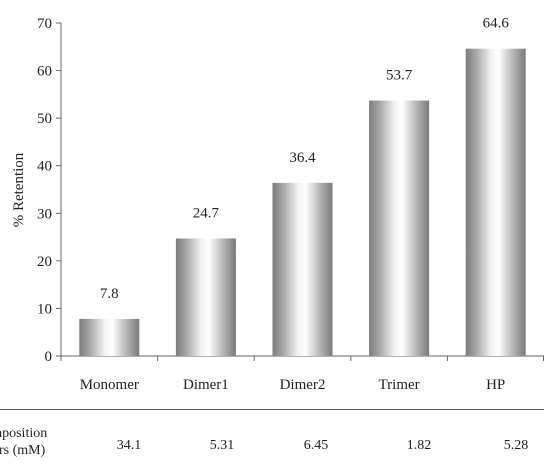 This screenshot has width=544, height=475. Describe the element at coordinates (206, 213) in the screenshot. I see `data-label: 24.7` at that location.